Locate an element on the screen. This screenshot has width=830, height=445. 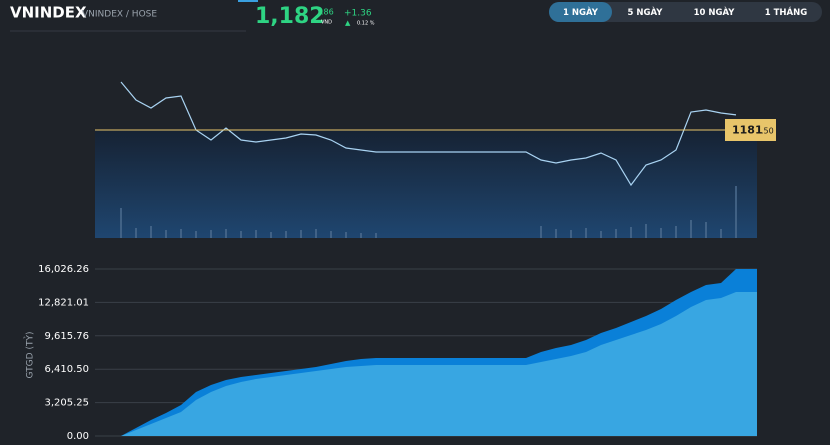
price: 1,182 is located at coordinates (290, 16).